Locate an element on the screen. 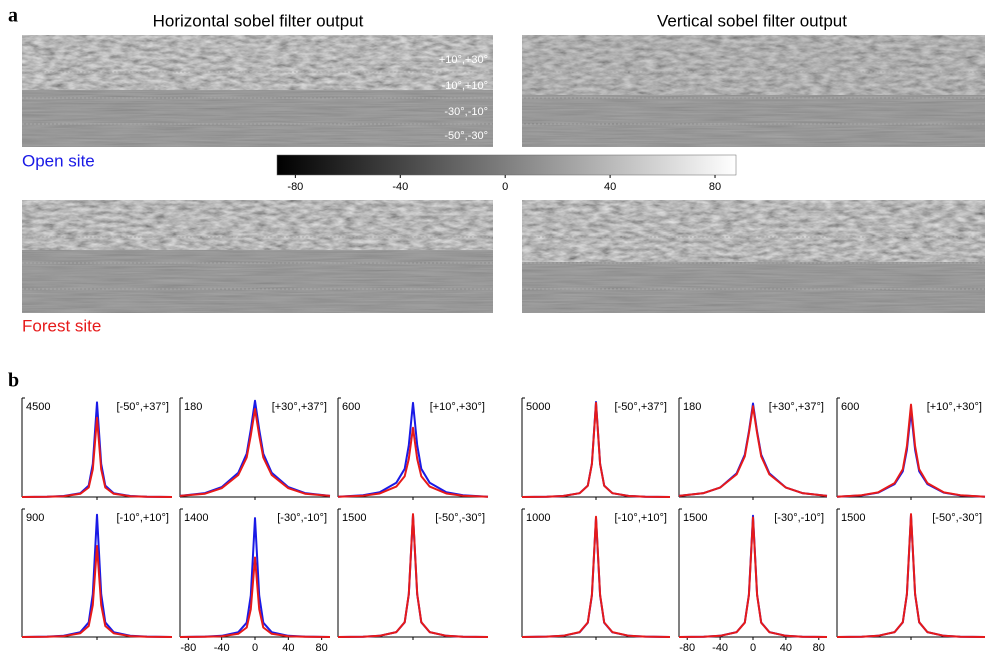 This screenshot has height=657, width=987. y-tick-label: 900 is located at coordinates (35, 518).